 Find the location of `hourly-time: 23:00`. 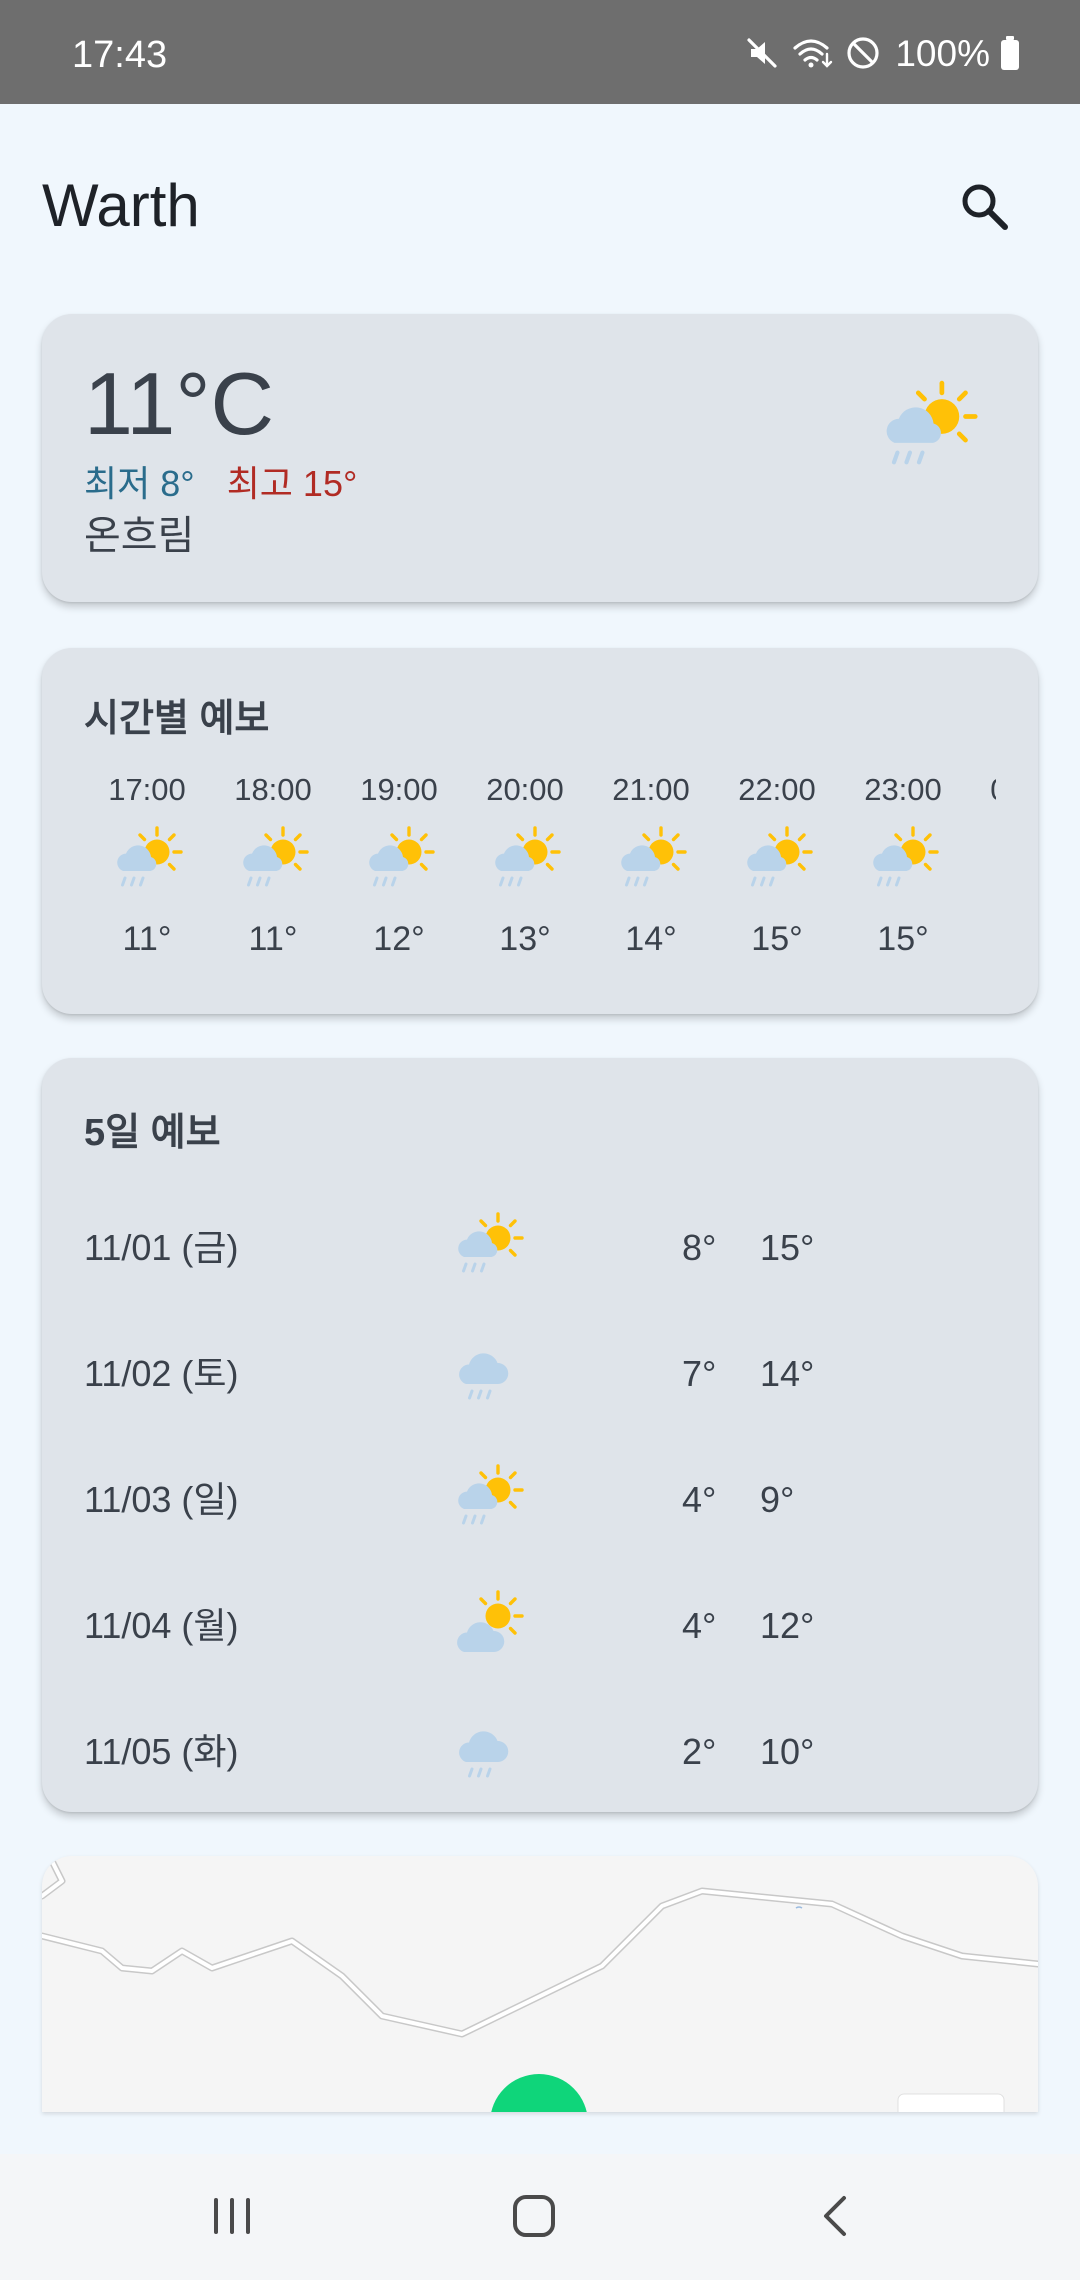

hourly-time: 23:00 is located at coordinates (903, 790).